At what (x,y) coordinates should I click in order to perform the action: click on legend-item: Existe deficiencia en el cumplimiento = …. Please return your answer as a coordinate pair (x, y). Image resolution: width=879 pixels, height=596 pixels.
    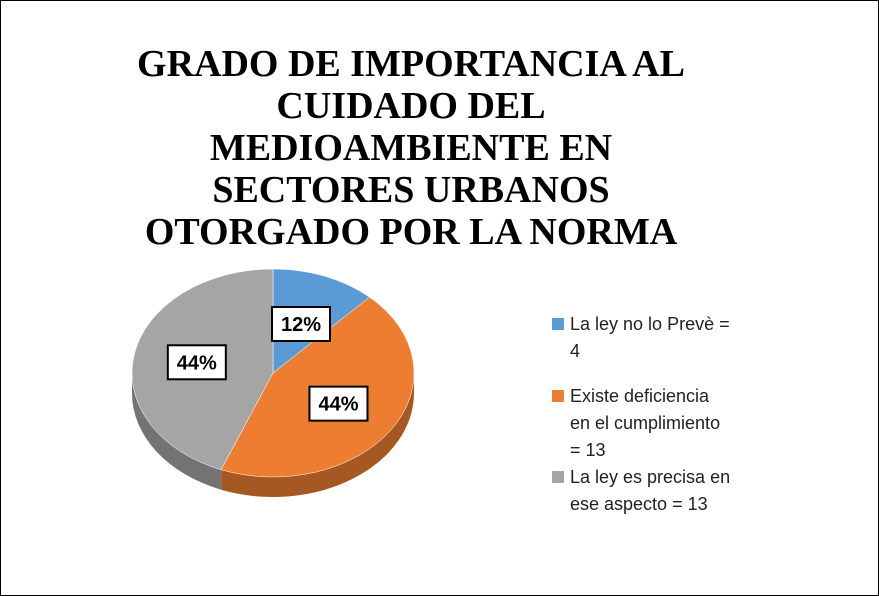
    Looking at the image, I should click on (642, 423).